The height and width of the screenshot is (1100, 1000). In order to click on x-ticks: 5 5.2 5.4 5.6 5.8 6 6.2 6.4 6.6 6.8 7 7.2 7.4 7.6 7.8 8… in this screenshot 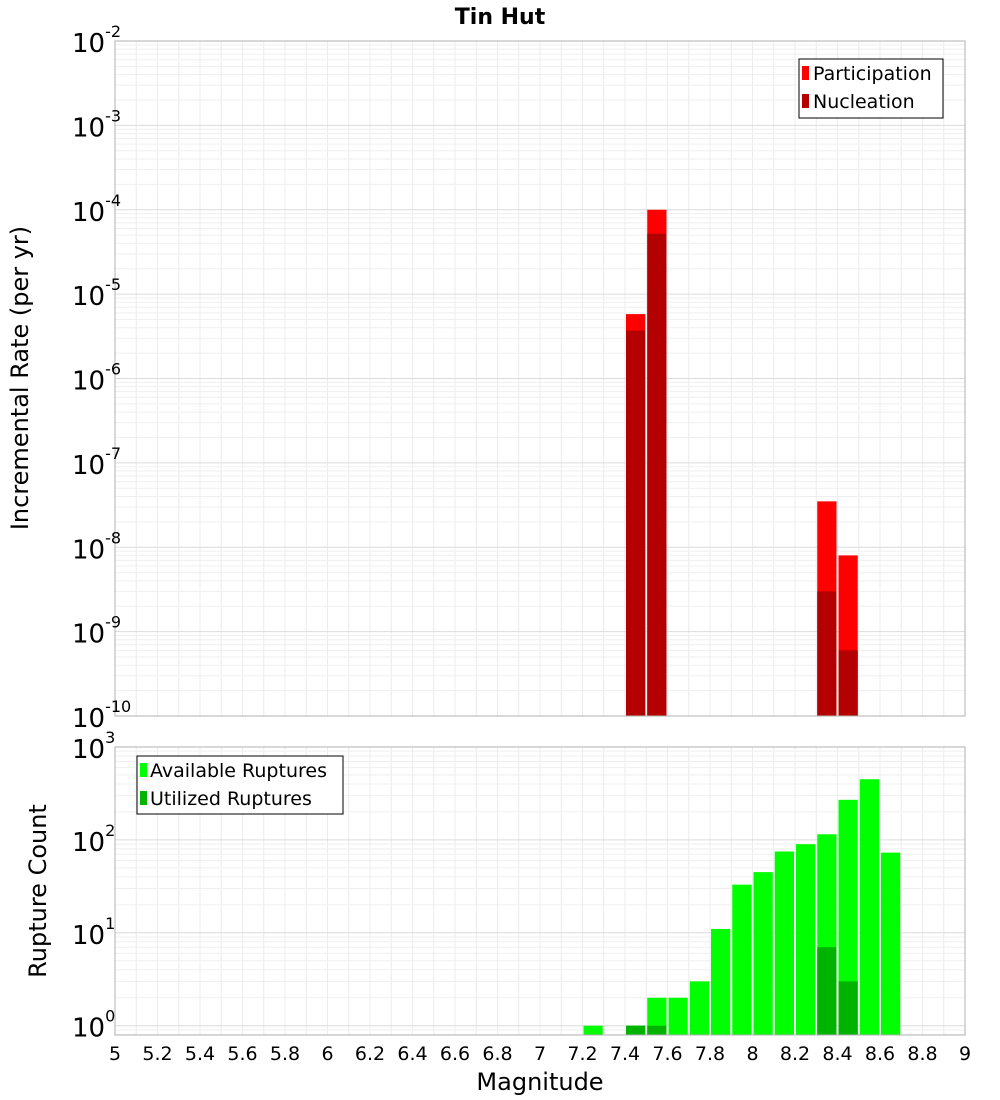, I will do `click(540, 1054)`.